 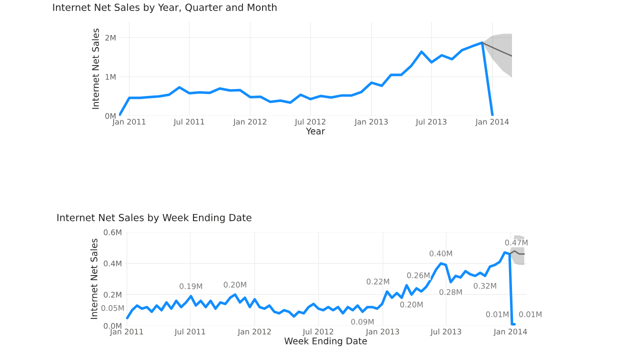 I want to click on x-axis-title: Year, so click(x=316, y=131).